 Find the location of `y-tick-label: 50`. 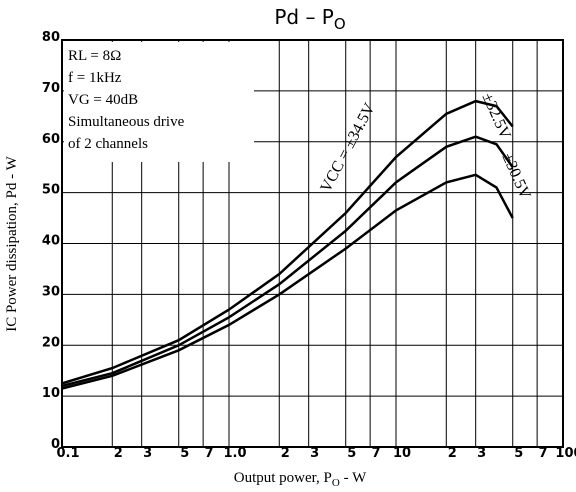

y-tick-label: 50 is located at coordinates (51, 190).